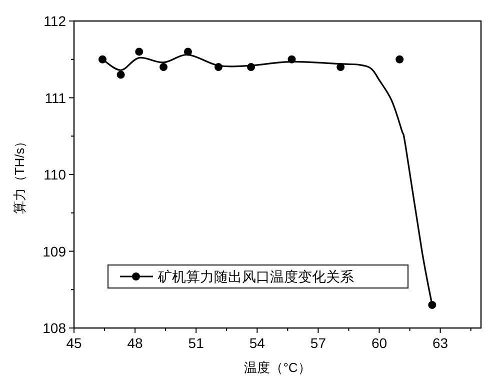  What do you see at coordinates (135, 343) in the screenshot?
I see `x-tick-label: 48` at bounding box center [135, 343].